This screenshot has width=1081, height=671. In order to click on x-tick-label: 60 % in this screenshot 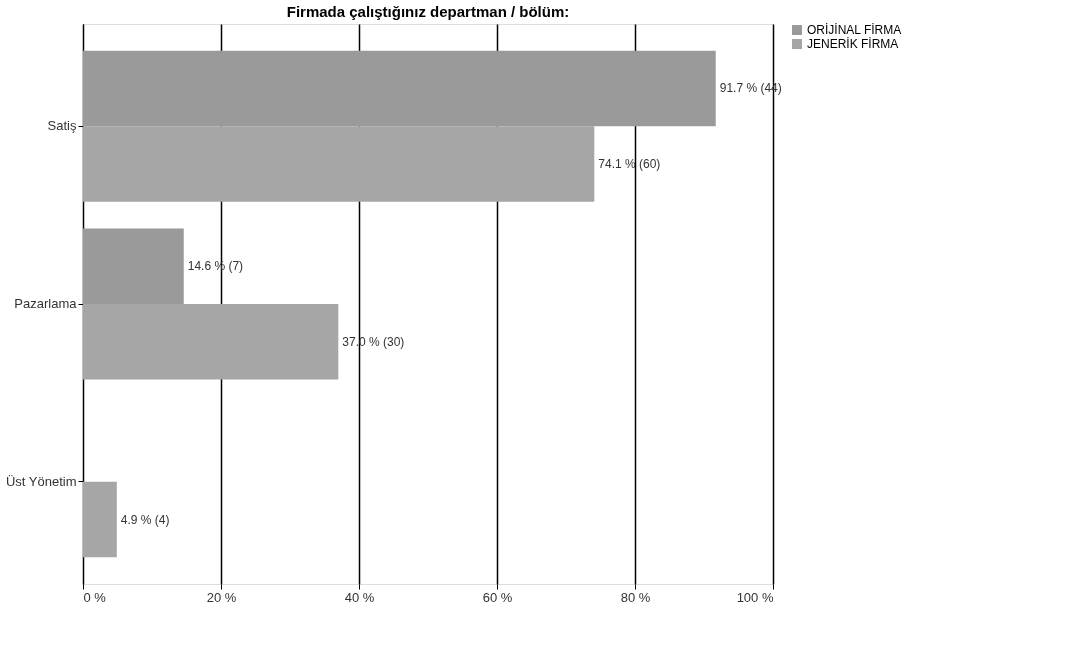, I will do `click(497, 597)`.